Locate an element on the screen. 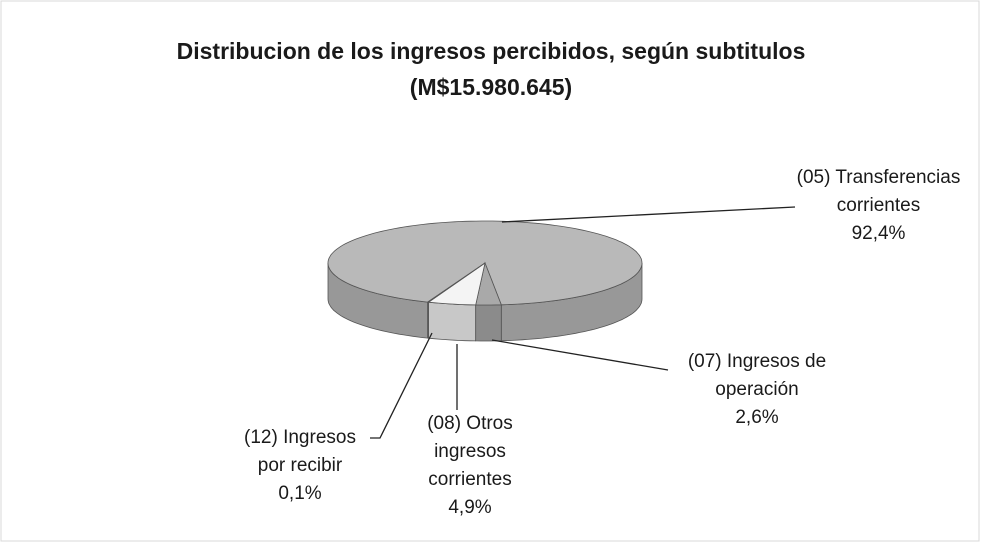 The height and width of the screenshot is (545, 982). value-label: 92,4% is located at coordinates (878, 233).